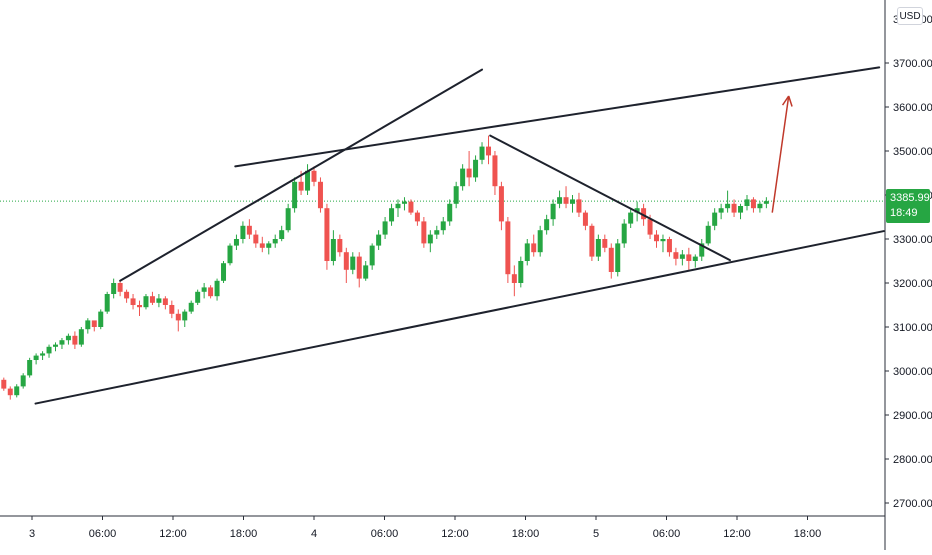 This screenshot has width=932, height=555. I want to click on time-tick-label: 5, so click(596, 534).